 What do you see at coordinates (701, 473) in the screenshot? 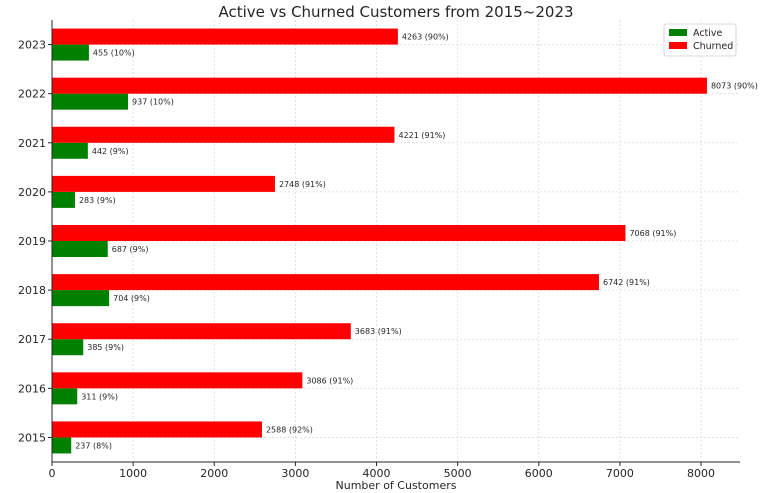
I see `x-tick-label: 8000` at bounding box center [701, 473].